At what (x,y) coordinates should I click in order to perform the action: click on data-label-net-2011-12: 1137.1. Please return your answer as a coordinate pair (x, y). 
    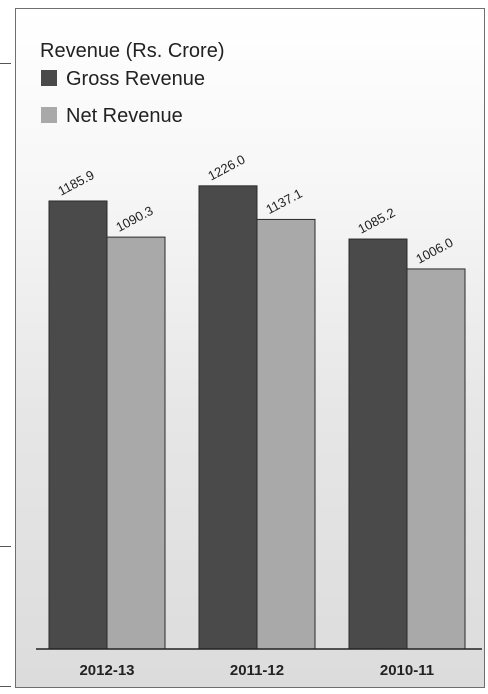
    Looking at the image, I should click on (283, 201).